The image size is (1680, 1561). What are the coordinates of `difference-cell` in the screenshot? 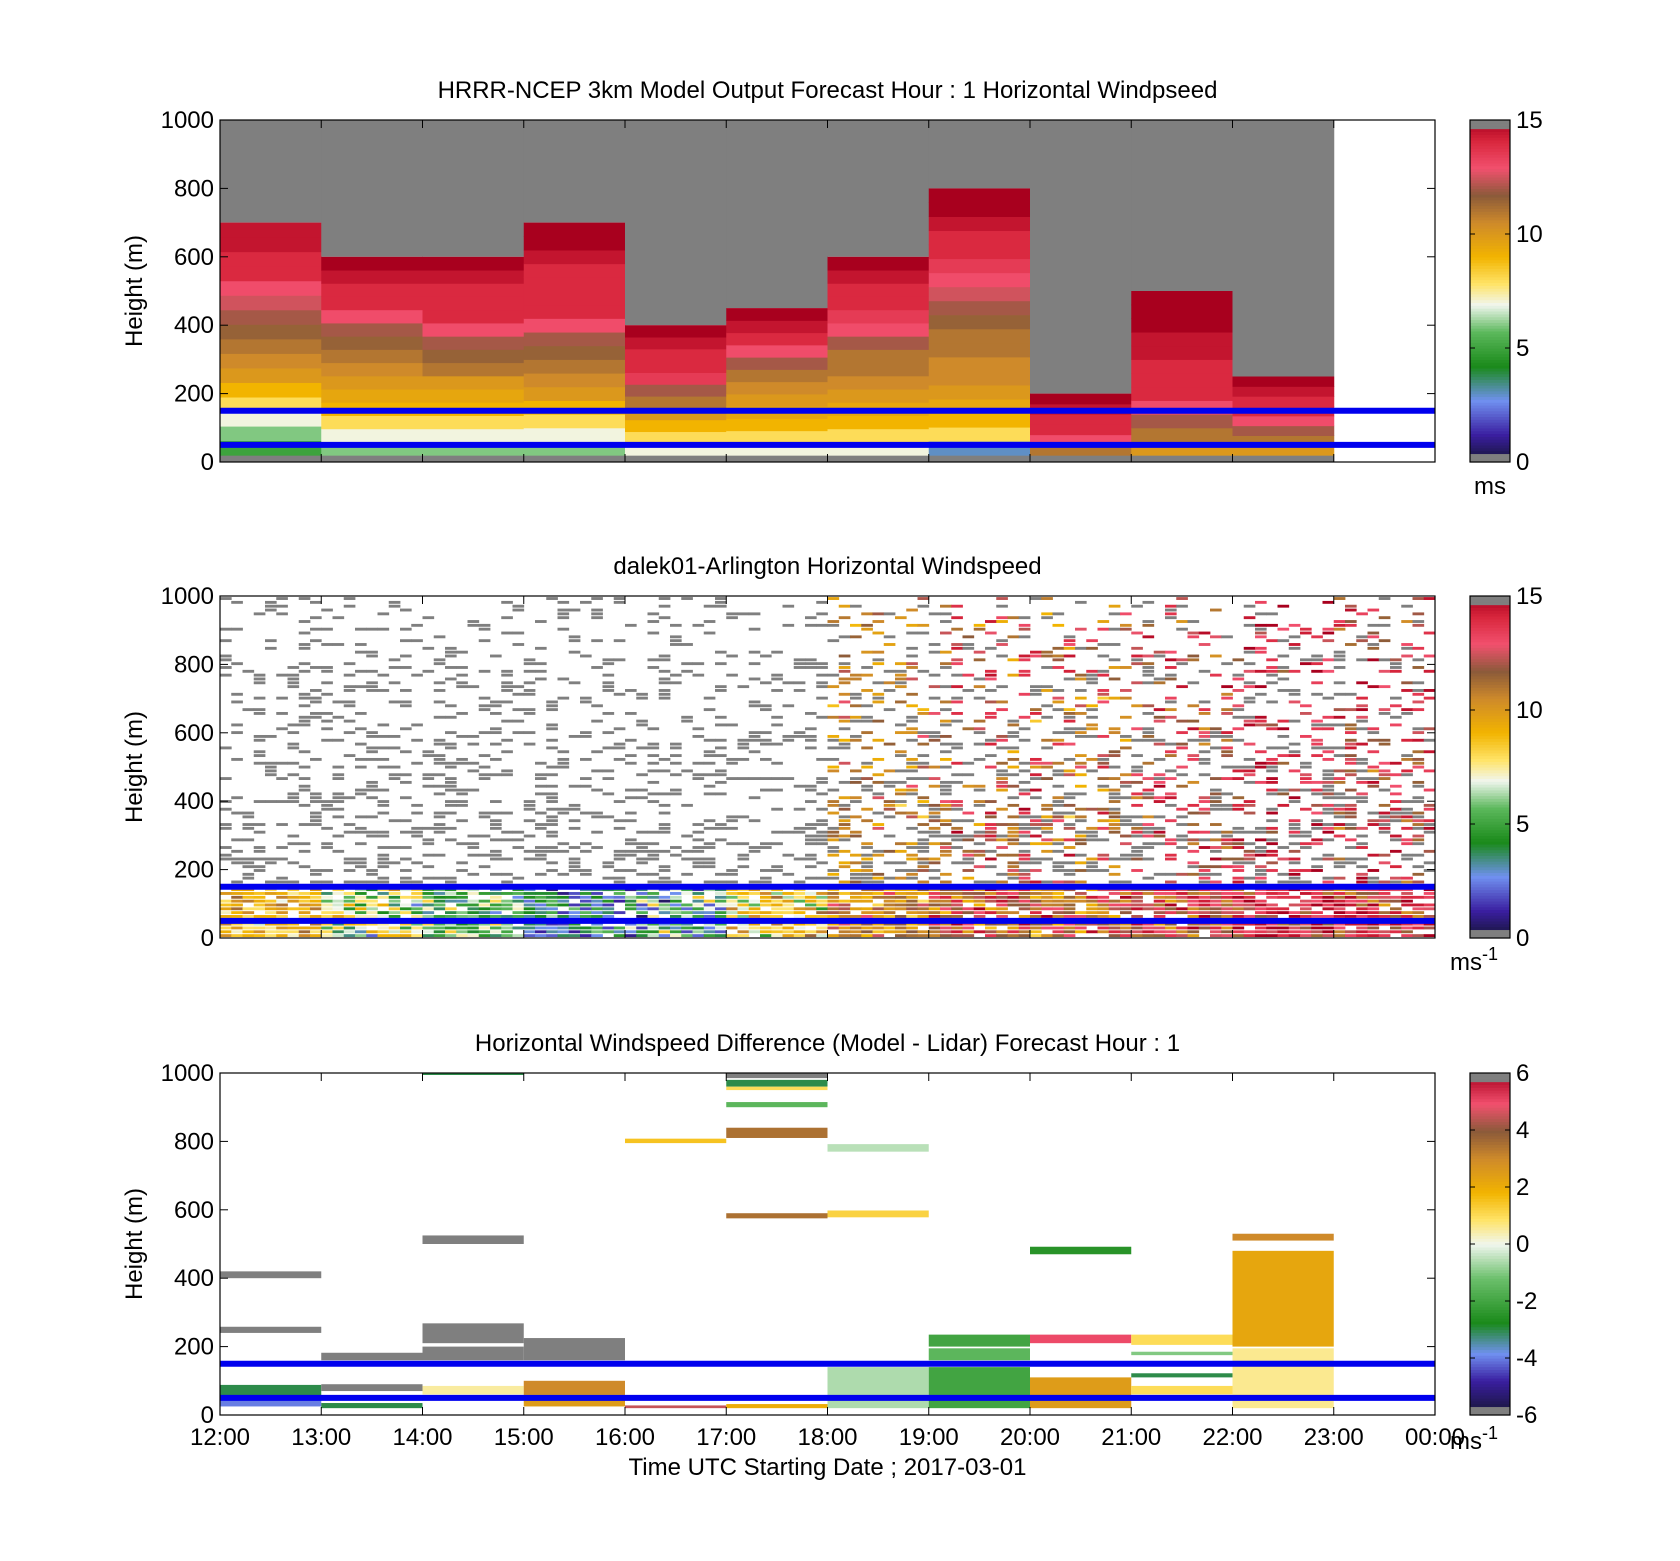 It's located at (574, 1349).